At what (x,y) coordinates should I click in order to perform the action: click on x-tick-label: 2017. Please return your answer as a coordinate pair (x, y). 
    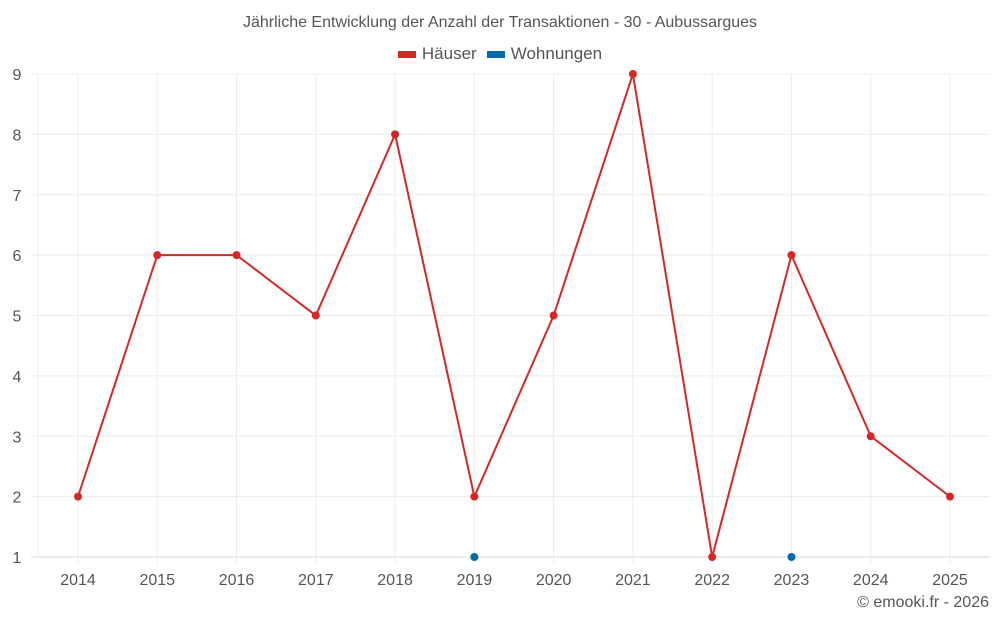
    Looking at the image, I should click on (316, 580).